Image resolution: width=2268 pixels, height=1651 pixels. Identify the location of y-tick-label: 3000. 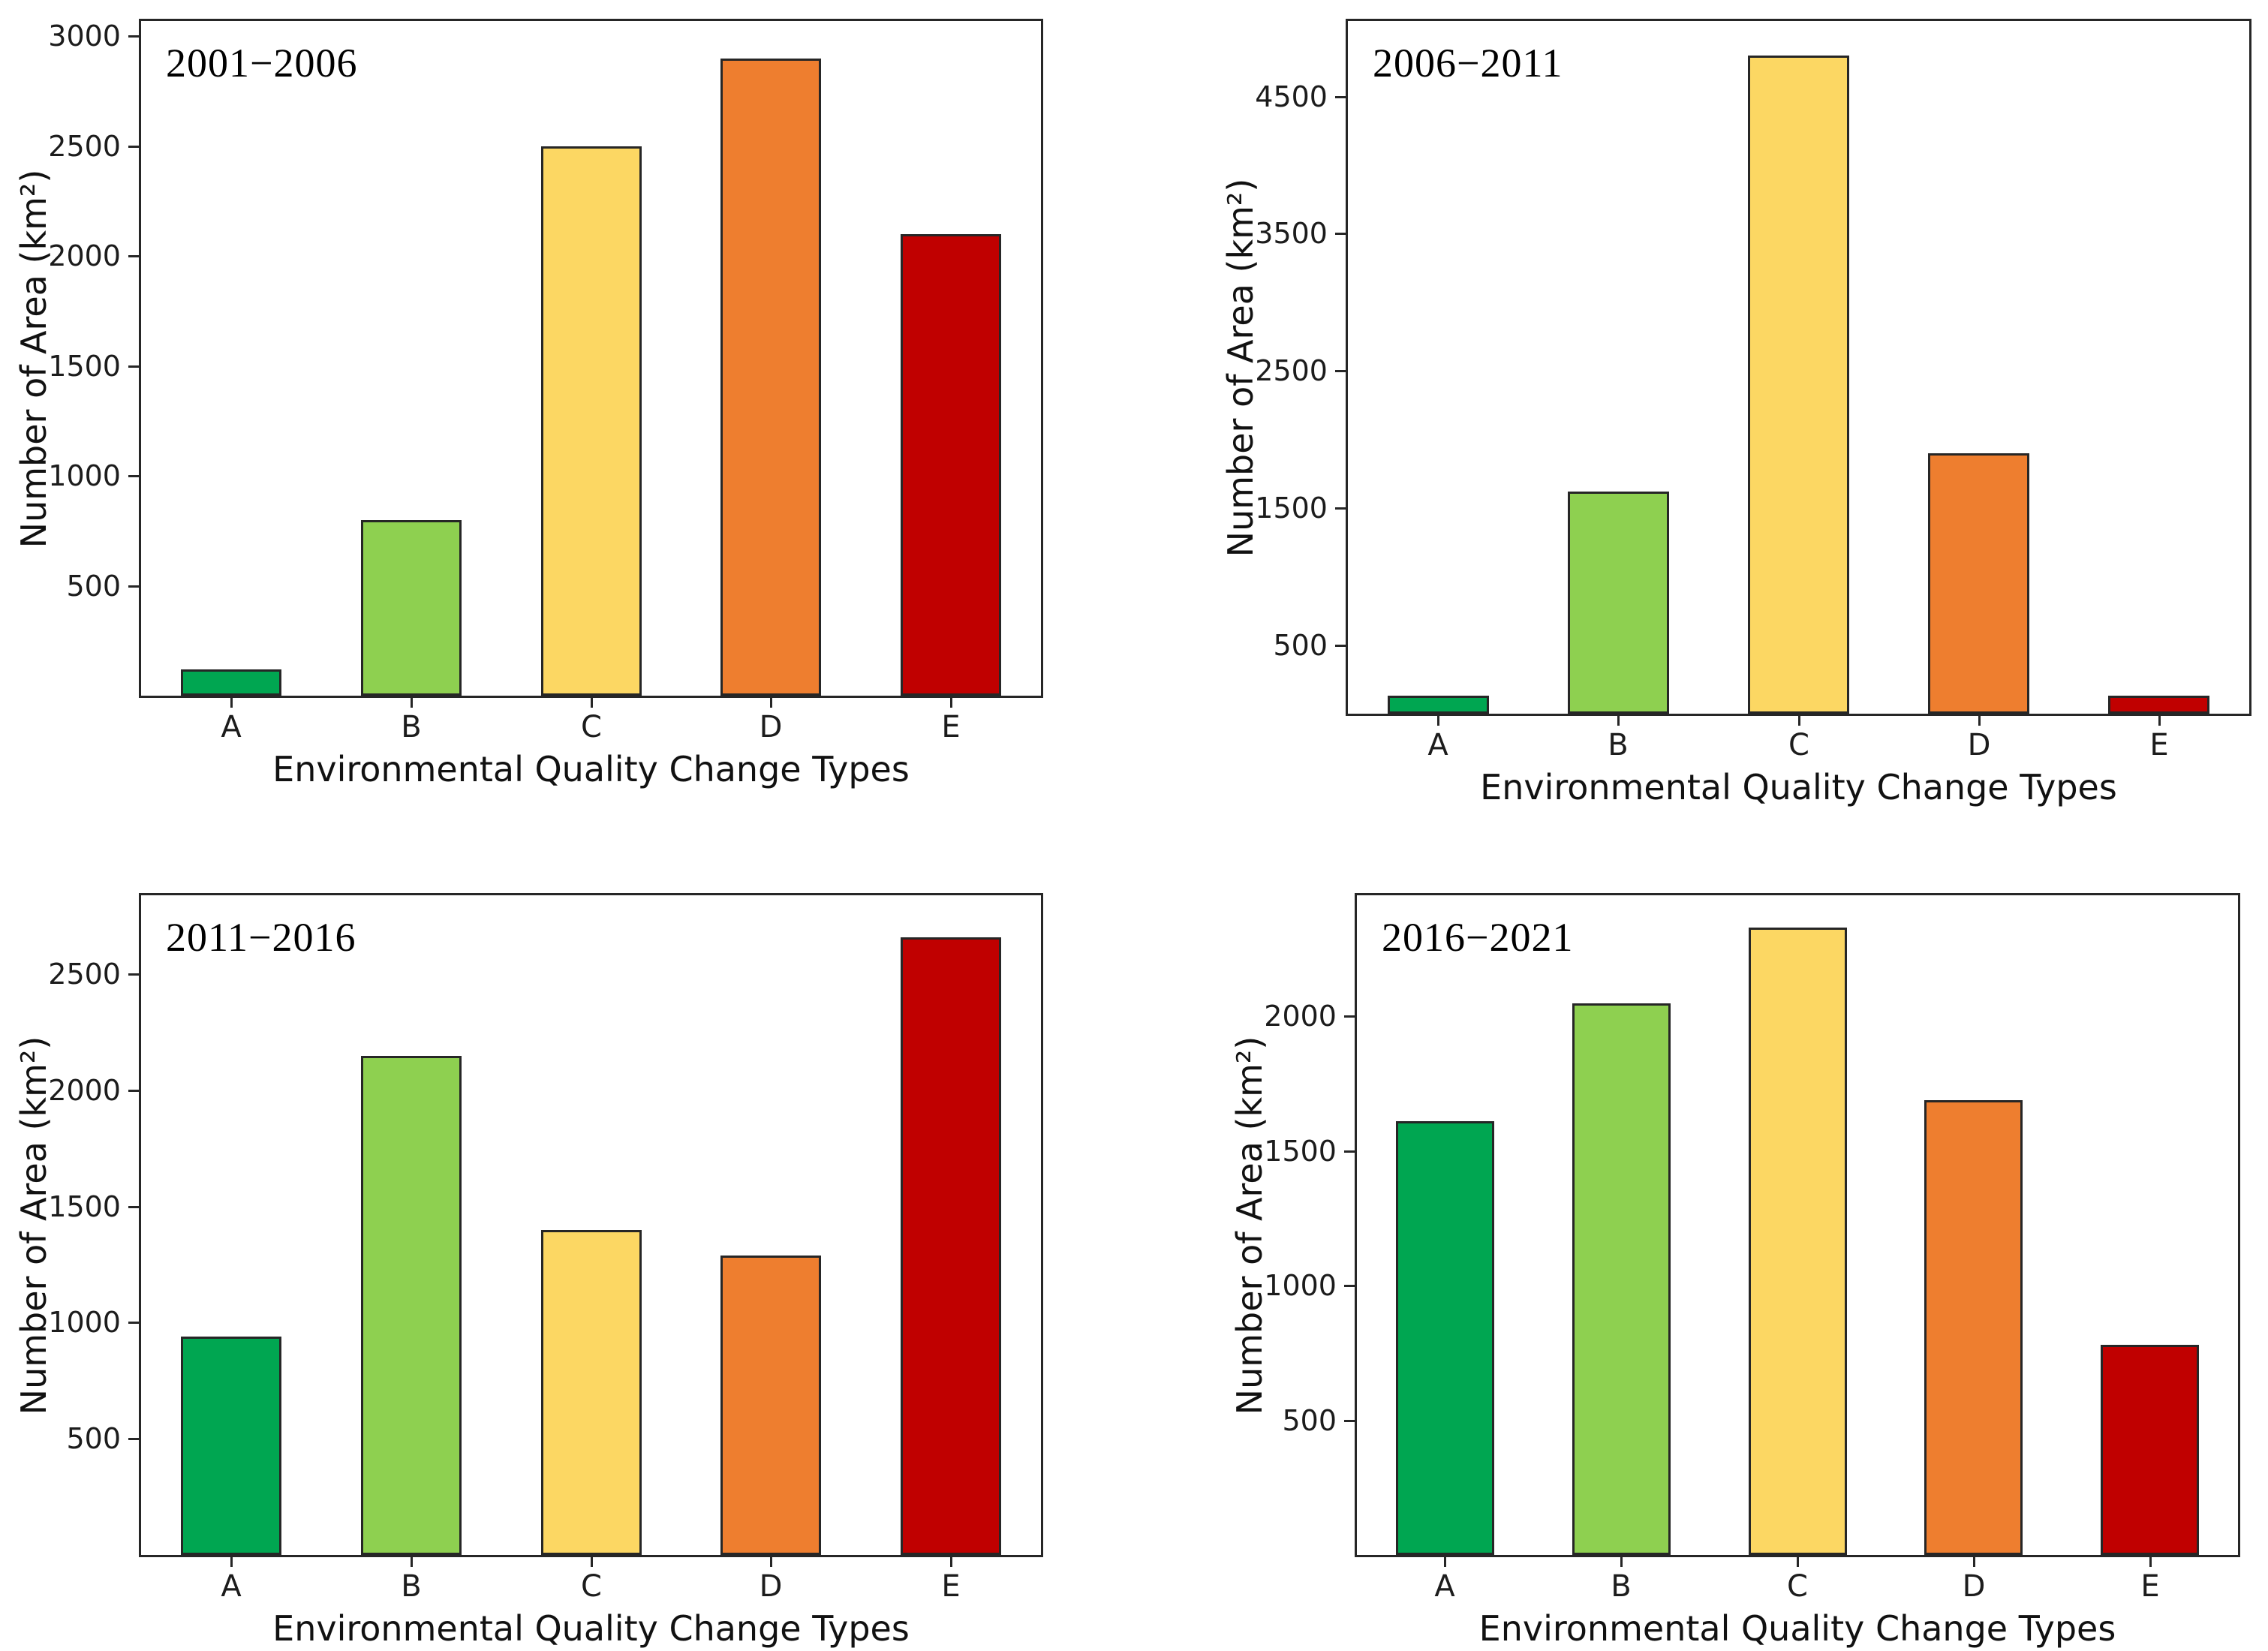
(84, 36).